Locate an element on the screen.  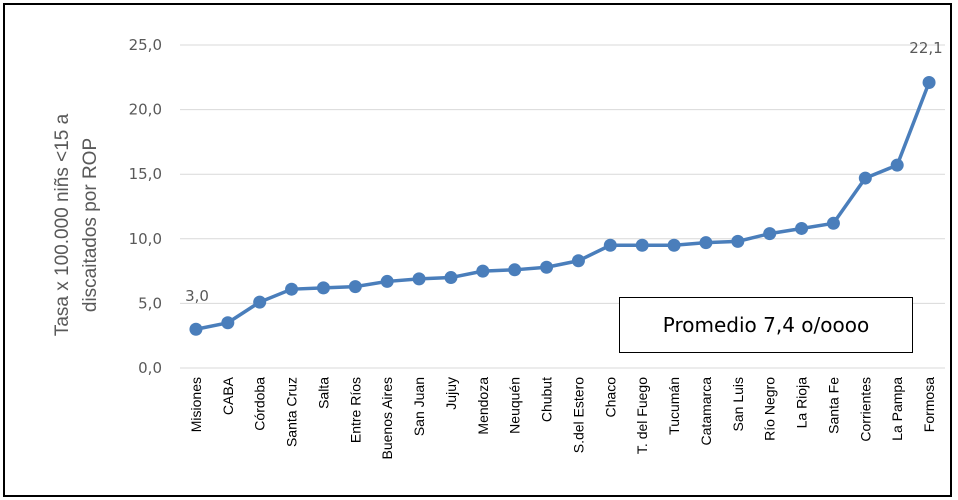
x-tick-label: Córdoba is located at coordinates (260, 404).